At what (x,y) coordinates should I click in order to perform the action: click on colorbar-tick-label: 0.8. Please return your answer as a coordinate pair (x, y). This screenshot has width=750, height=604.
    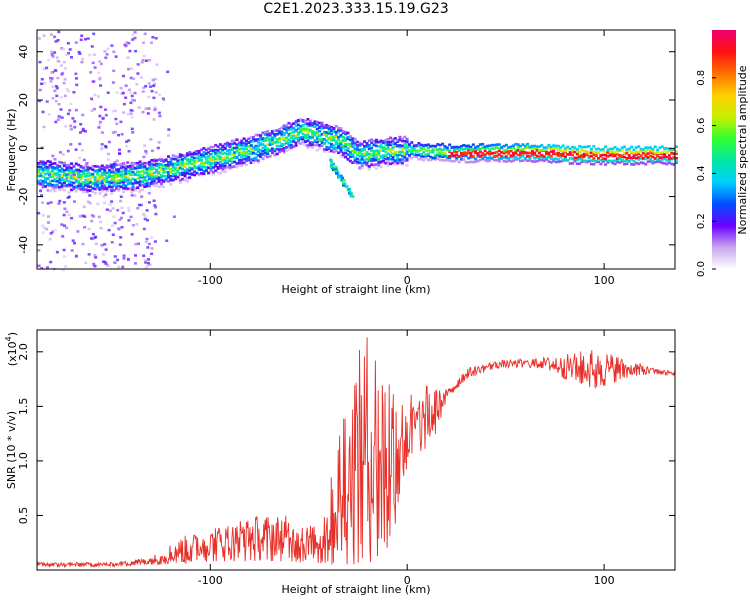
    Looking at the image, I should click on (701, 78).